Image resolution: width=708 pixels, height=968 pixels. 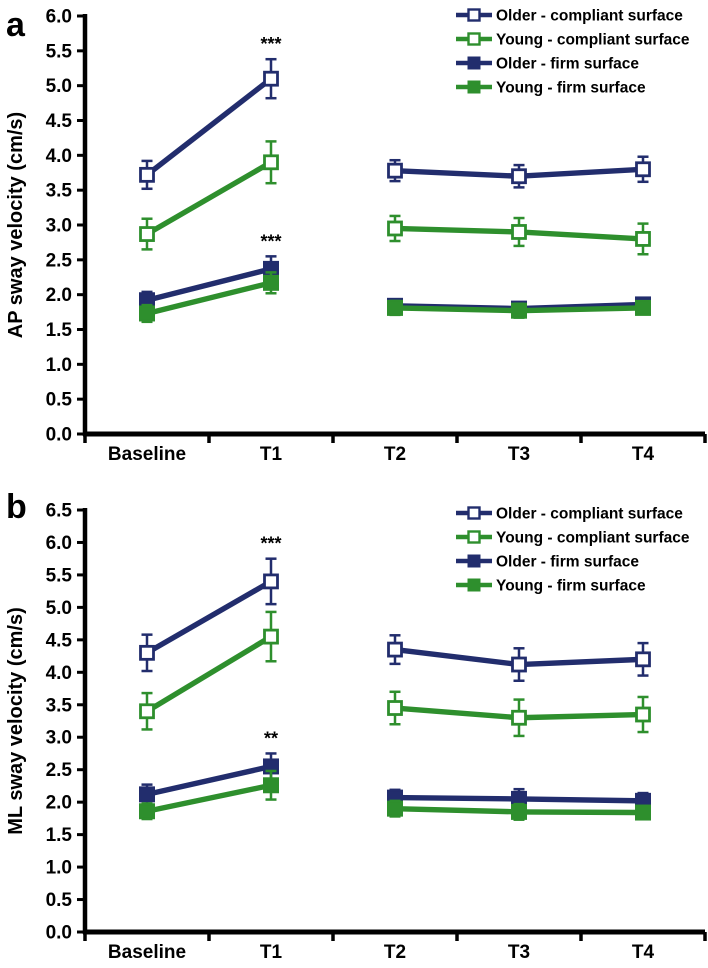 What do you see at coordinates (16, 25) in the screenshot?
I see `panel-letter: a` at bounding box center [16, 25].